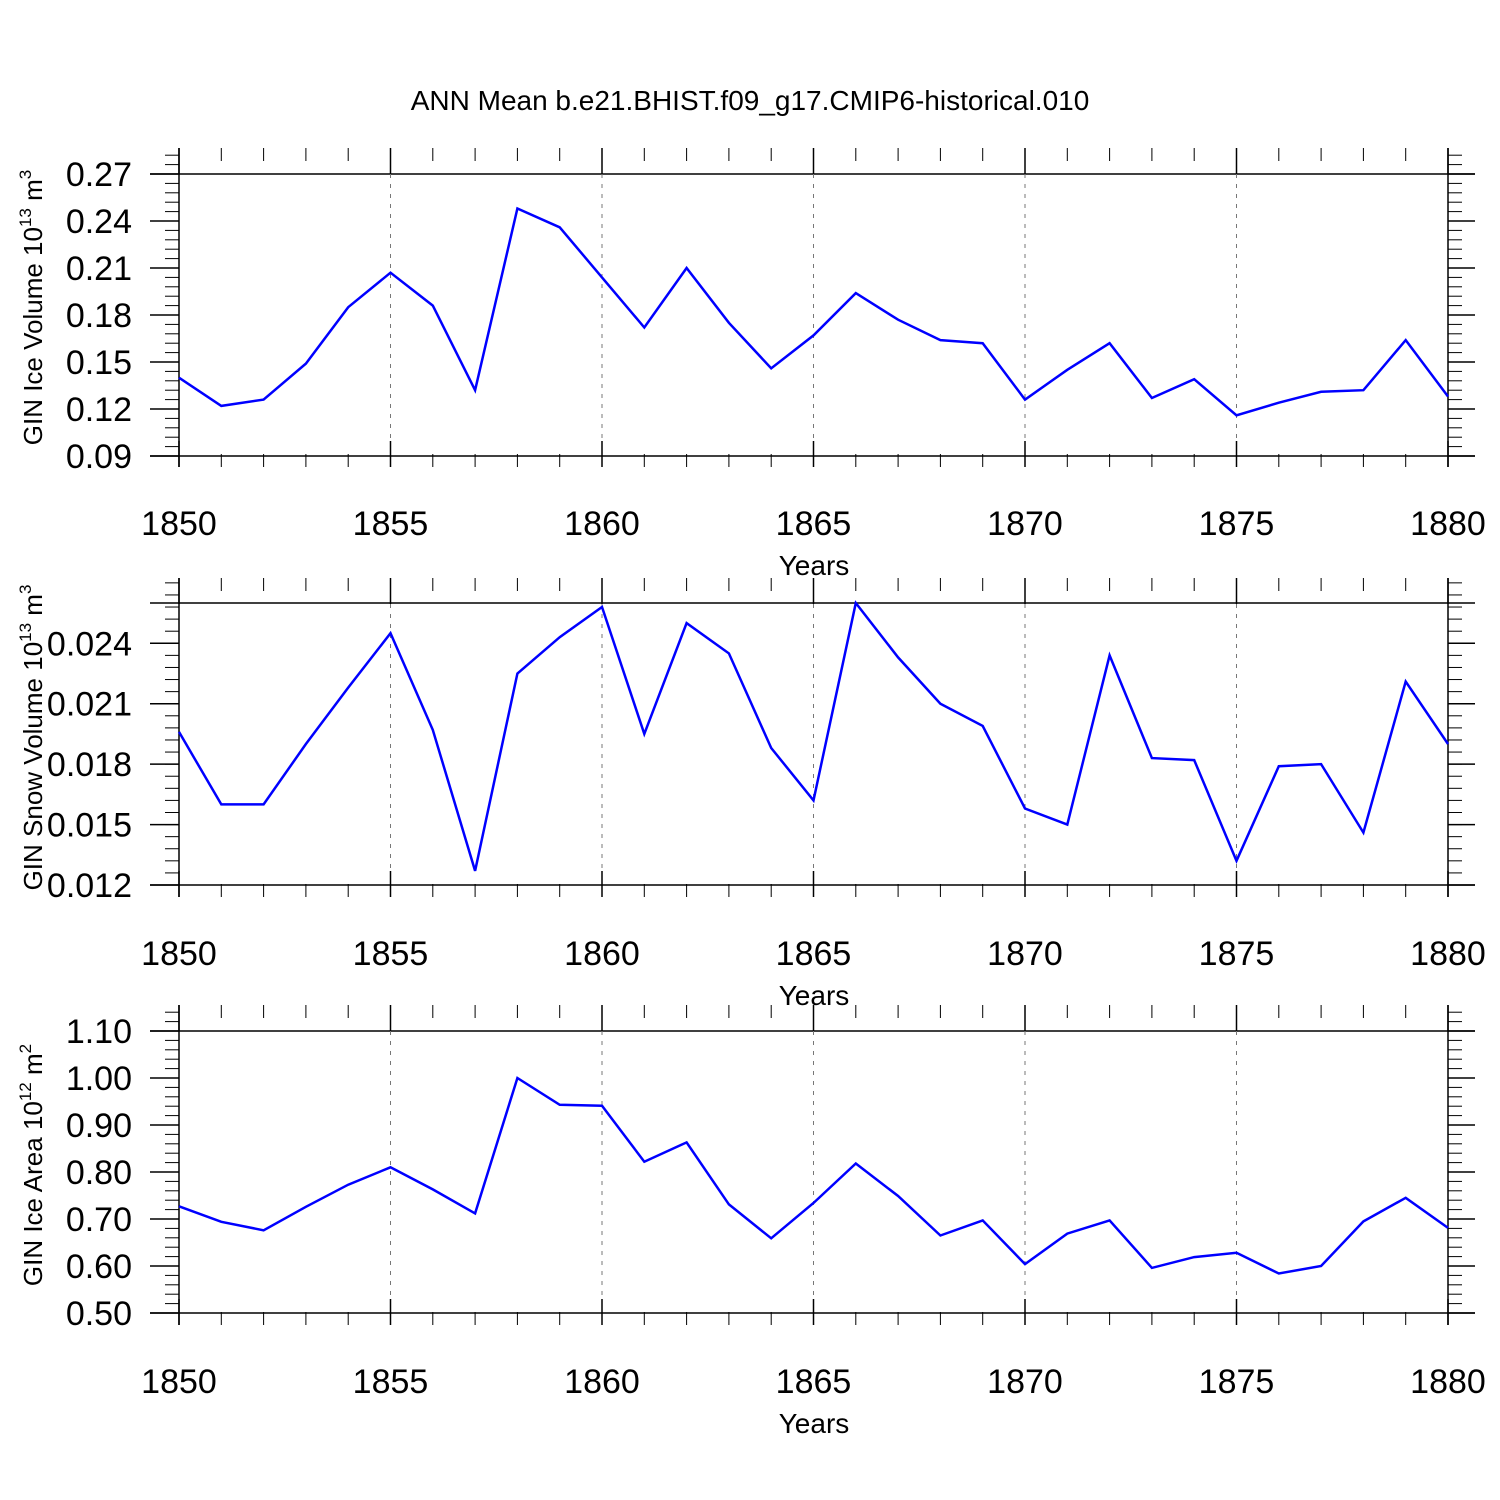 This screenshot has width=1500, height=1500. What do you see at coordinates (99, 1220) in the screenshot?
I see `ytick-label: 0.70` at bounding box center [99, 1220].